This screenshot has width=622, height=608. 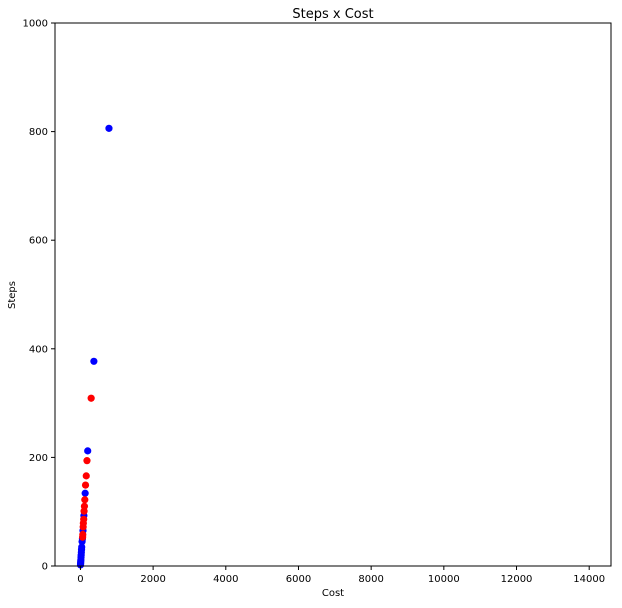 What do you see at coordinates (341, 575) in the screenshot?
I see `x-axis: 0 2000 4000 6000 8000 10000 12000 14000` at bounding box center [341, 575].